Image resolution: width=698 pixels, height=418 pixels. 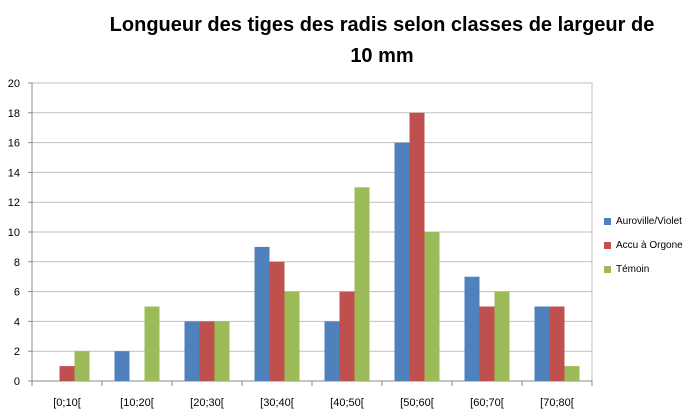 I want to click on legend-item-auroville: Auroville/Violet, so click(x=643, y=221).